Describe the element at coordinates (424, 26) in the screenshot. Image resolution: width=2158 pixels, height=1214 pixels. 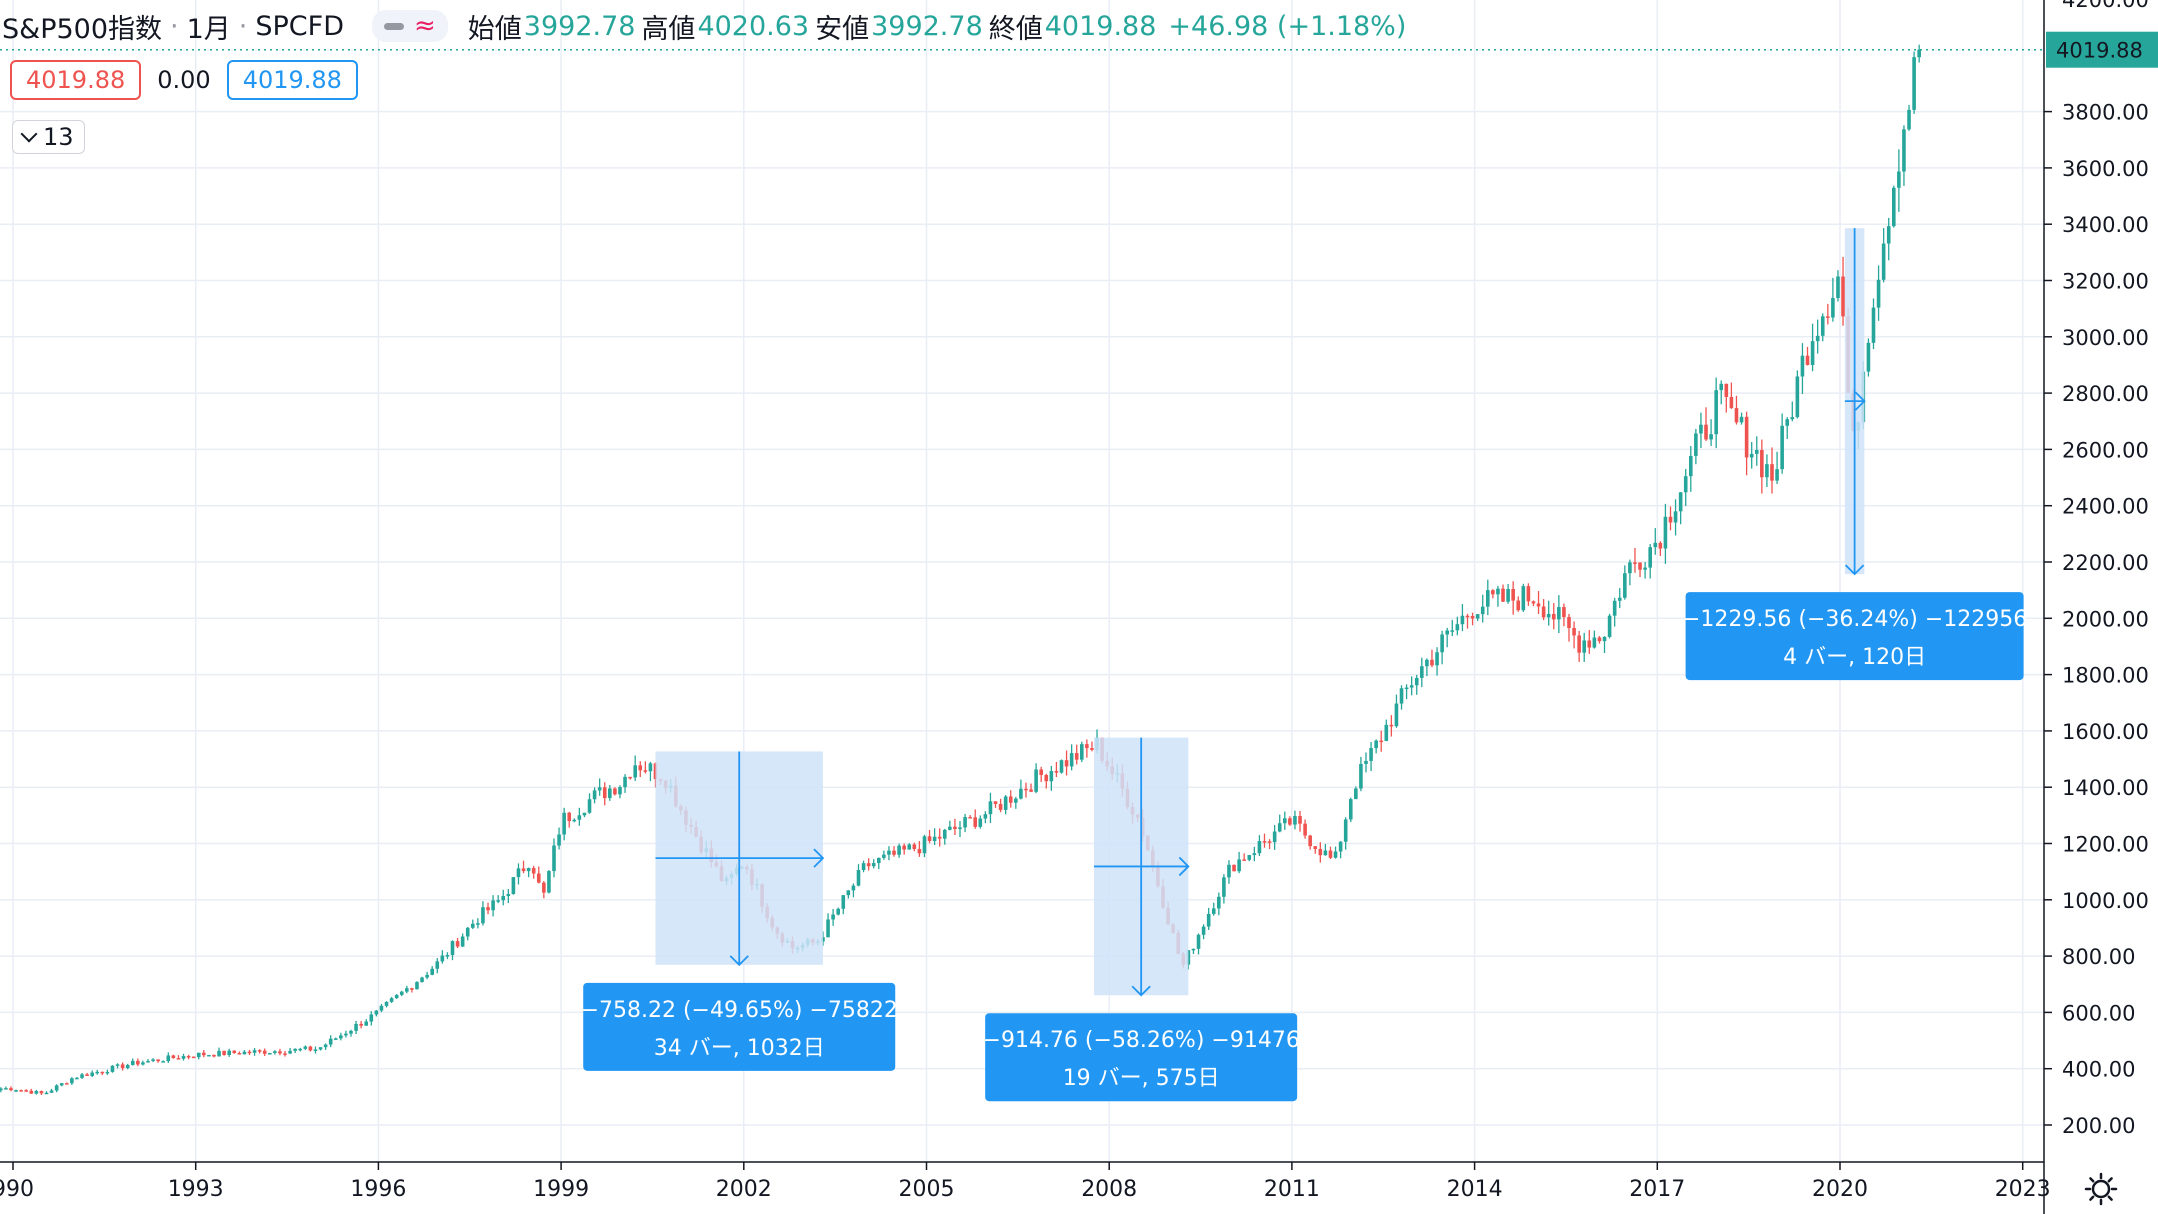
I see `wave-icon: ≈` at that location.